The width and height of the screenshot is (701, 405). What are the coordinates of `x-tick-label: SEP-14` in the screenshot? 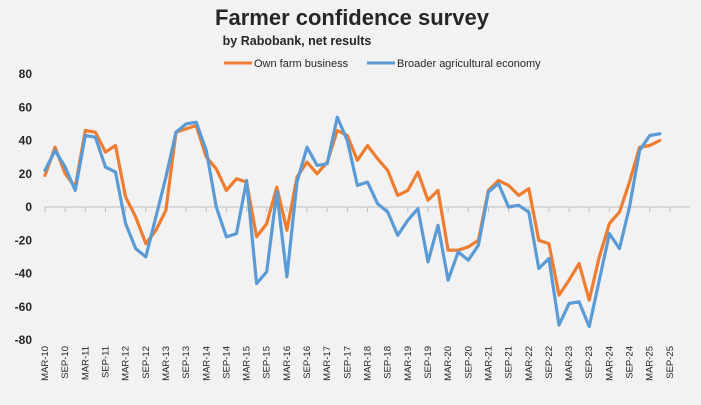 It's located at (226, 362).